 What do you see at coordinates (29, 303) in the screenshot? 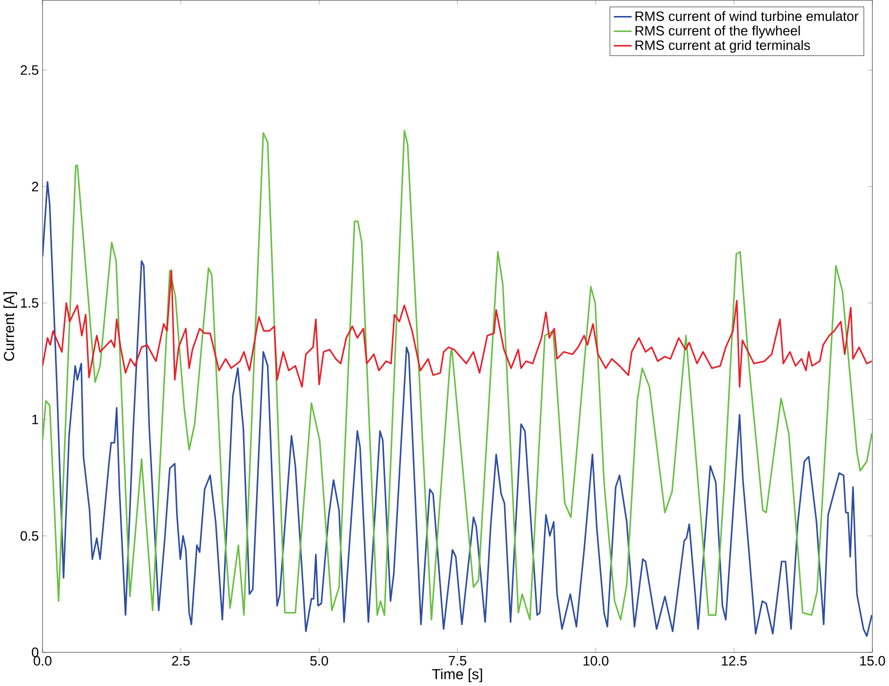
I see `y-tick-label: 1.5` at bounding box center [29, 303].